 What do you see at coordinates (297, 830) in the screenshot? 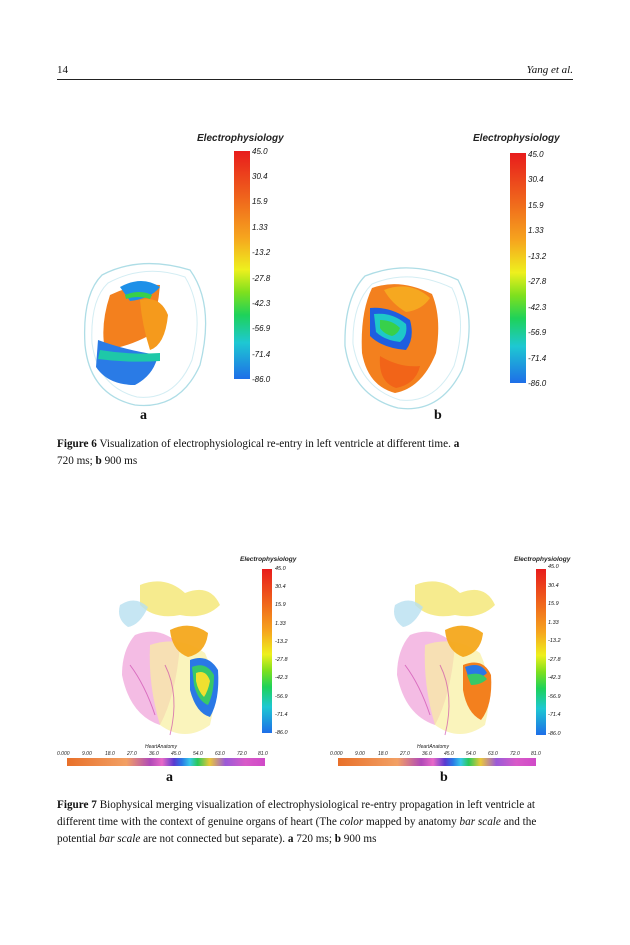
I see `figure-7-caption-text-3: and the potential` at bounding box center [297, 830].